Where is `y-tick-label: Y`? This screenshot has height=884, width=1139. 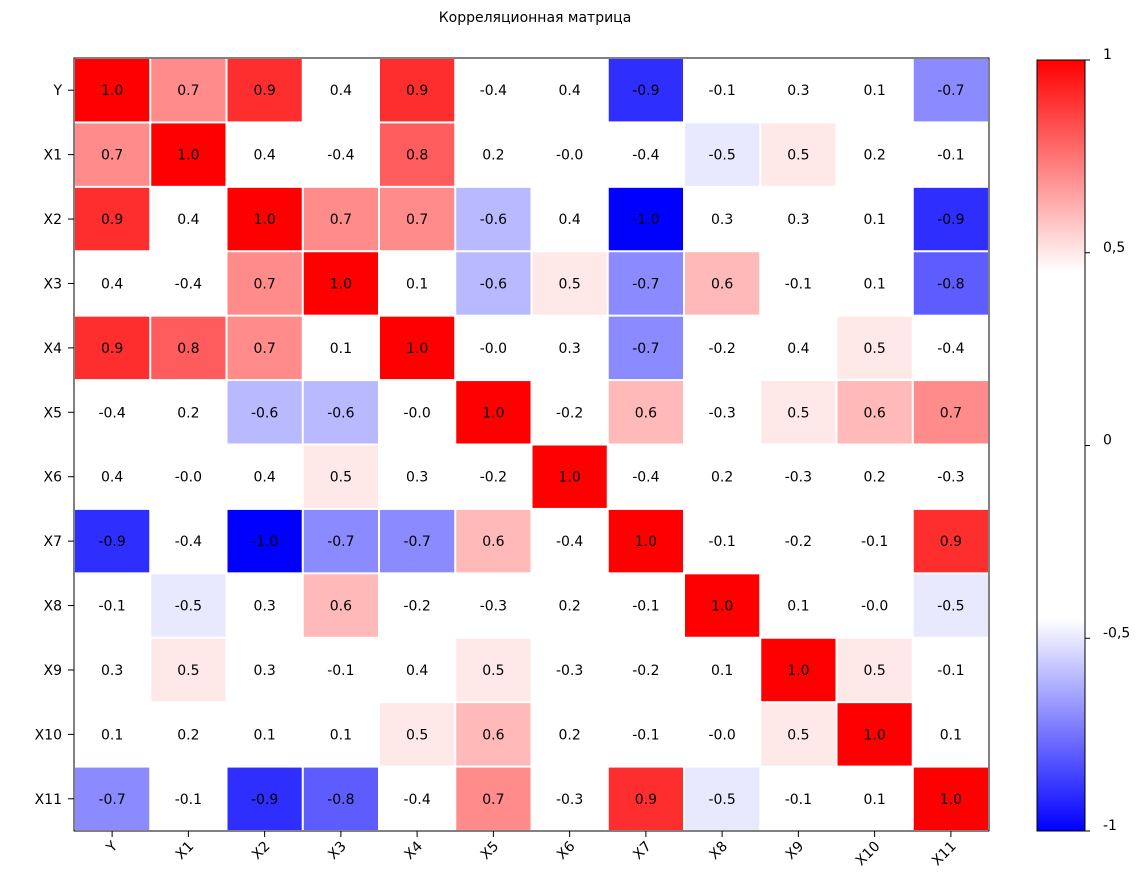
y-tick-label: Y is located at coordinates (57, 91).